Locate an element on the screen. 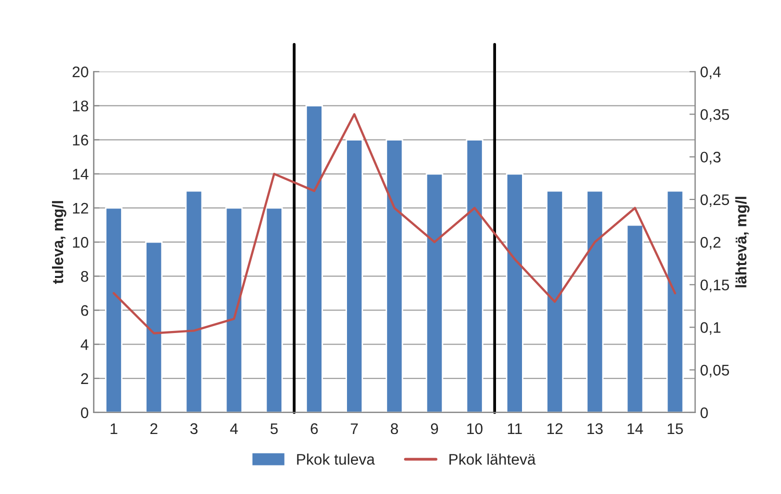  y2-tick-label: 0,4 is located at coordinates (710, 73).